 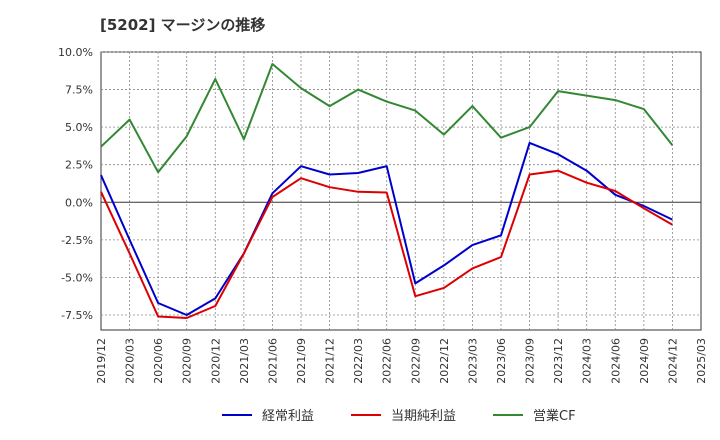 I want to click on x-tick-label: 2021/12, so click(x=330, y=361).